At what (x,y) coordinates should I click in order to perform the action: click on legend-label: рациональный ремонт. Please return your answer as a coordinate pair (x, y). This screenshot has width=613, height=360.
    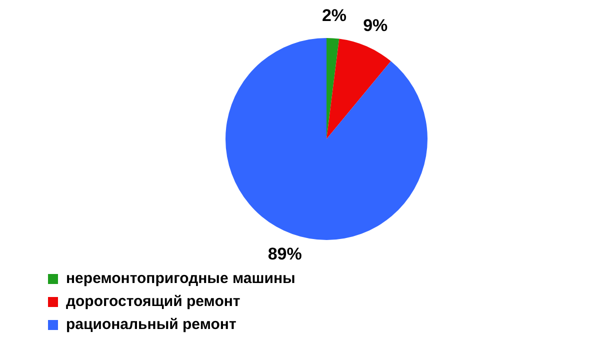
    Looking at the image, I should click on (151, 324).